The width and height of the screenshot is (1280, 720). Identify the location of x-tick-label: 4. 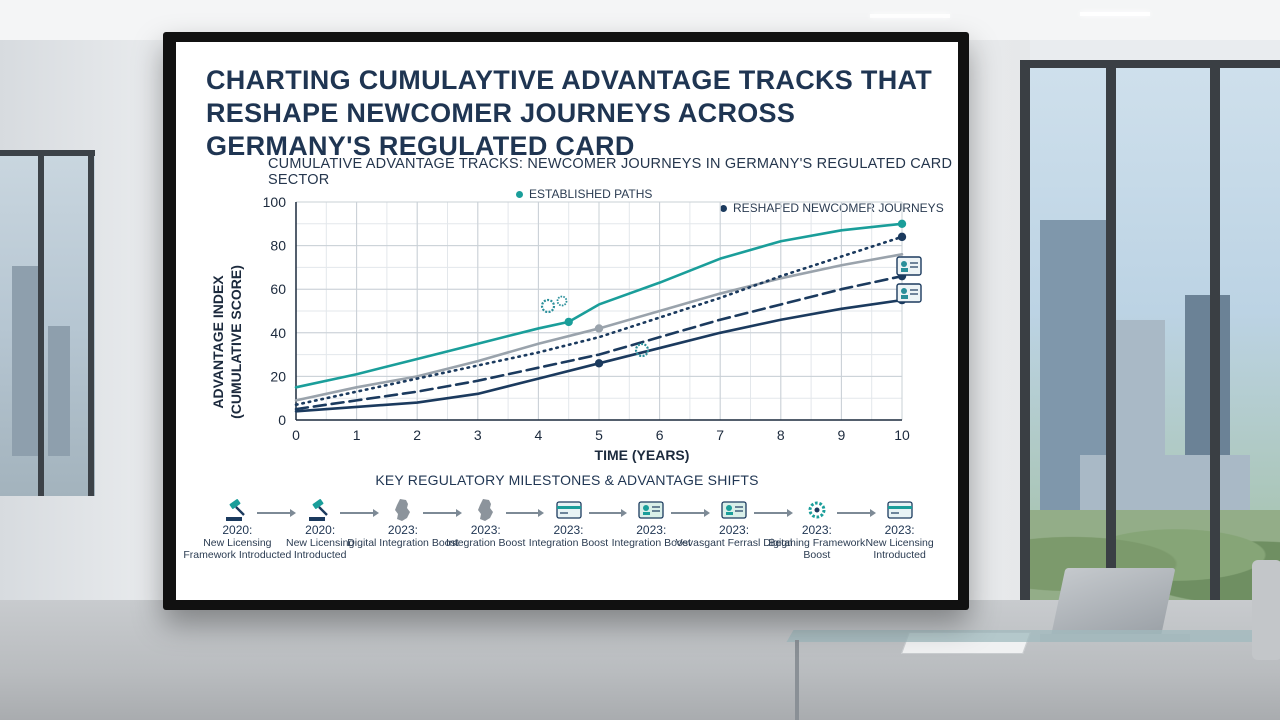
(539, 435).